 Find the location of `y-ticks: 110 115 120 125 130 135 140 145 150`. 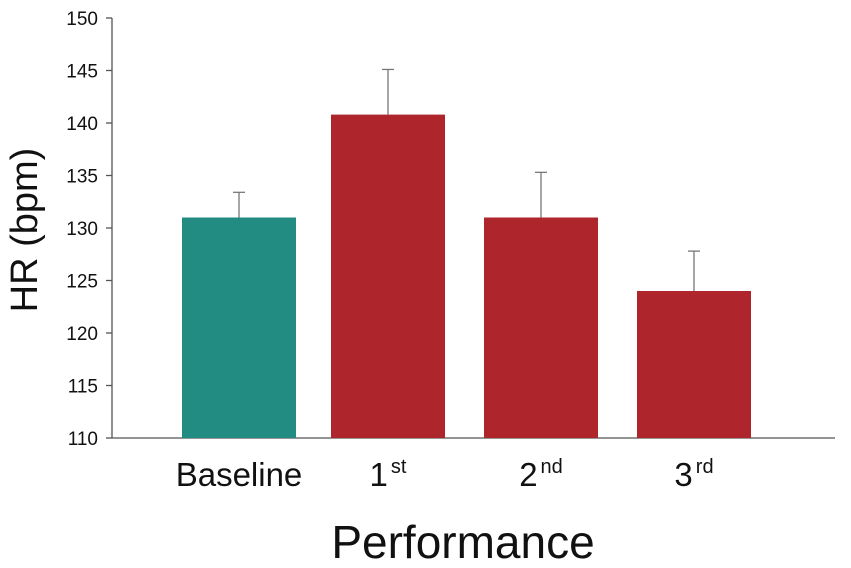

y-ticks: 110 115 120 125 130 135 140 145 150 is located at coordinates (89, 229).